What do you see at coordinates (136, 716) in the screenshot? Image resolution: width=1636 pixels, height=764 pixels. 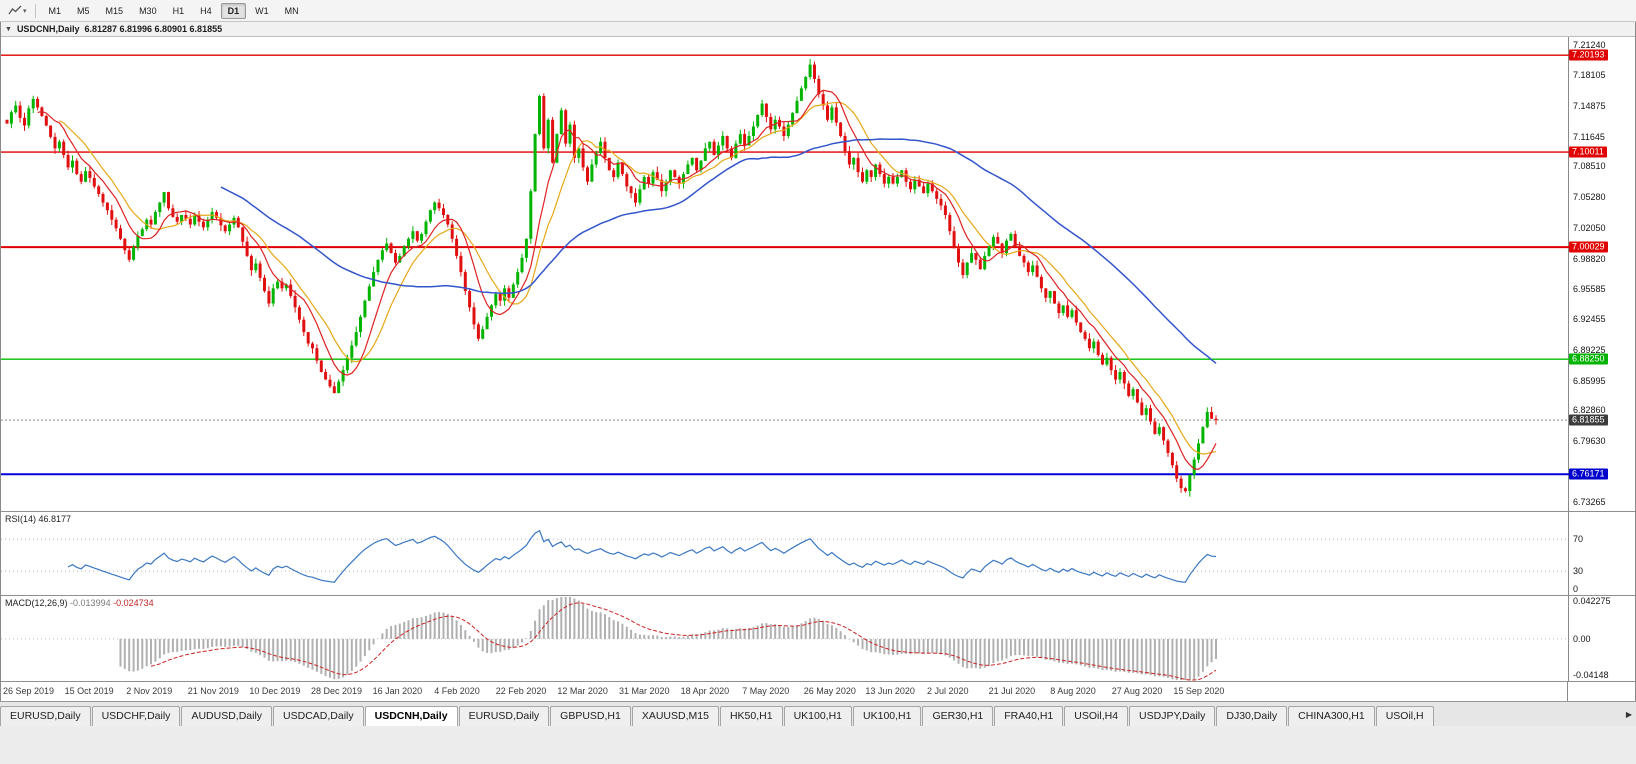 I see `chart-tab-usdchf-daily: USDCHF,Daily` at bounding box center [136, 716].